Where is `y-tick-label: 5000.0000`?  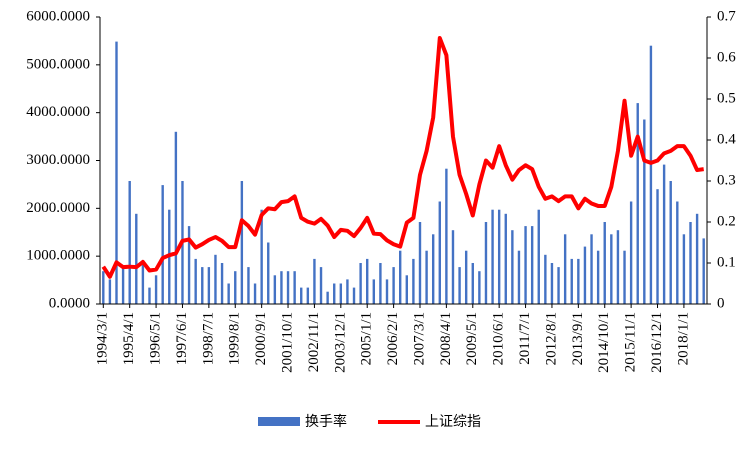
y-tick-label: 5000.0000 is located at coordinates (58, 64).